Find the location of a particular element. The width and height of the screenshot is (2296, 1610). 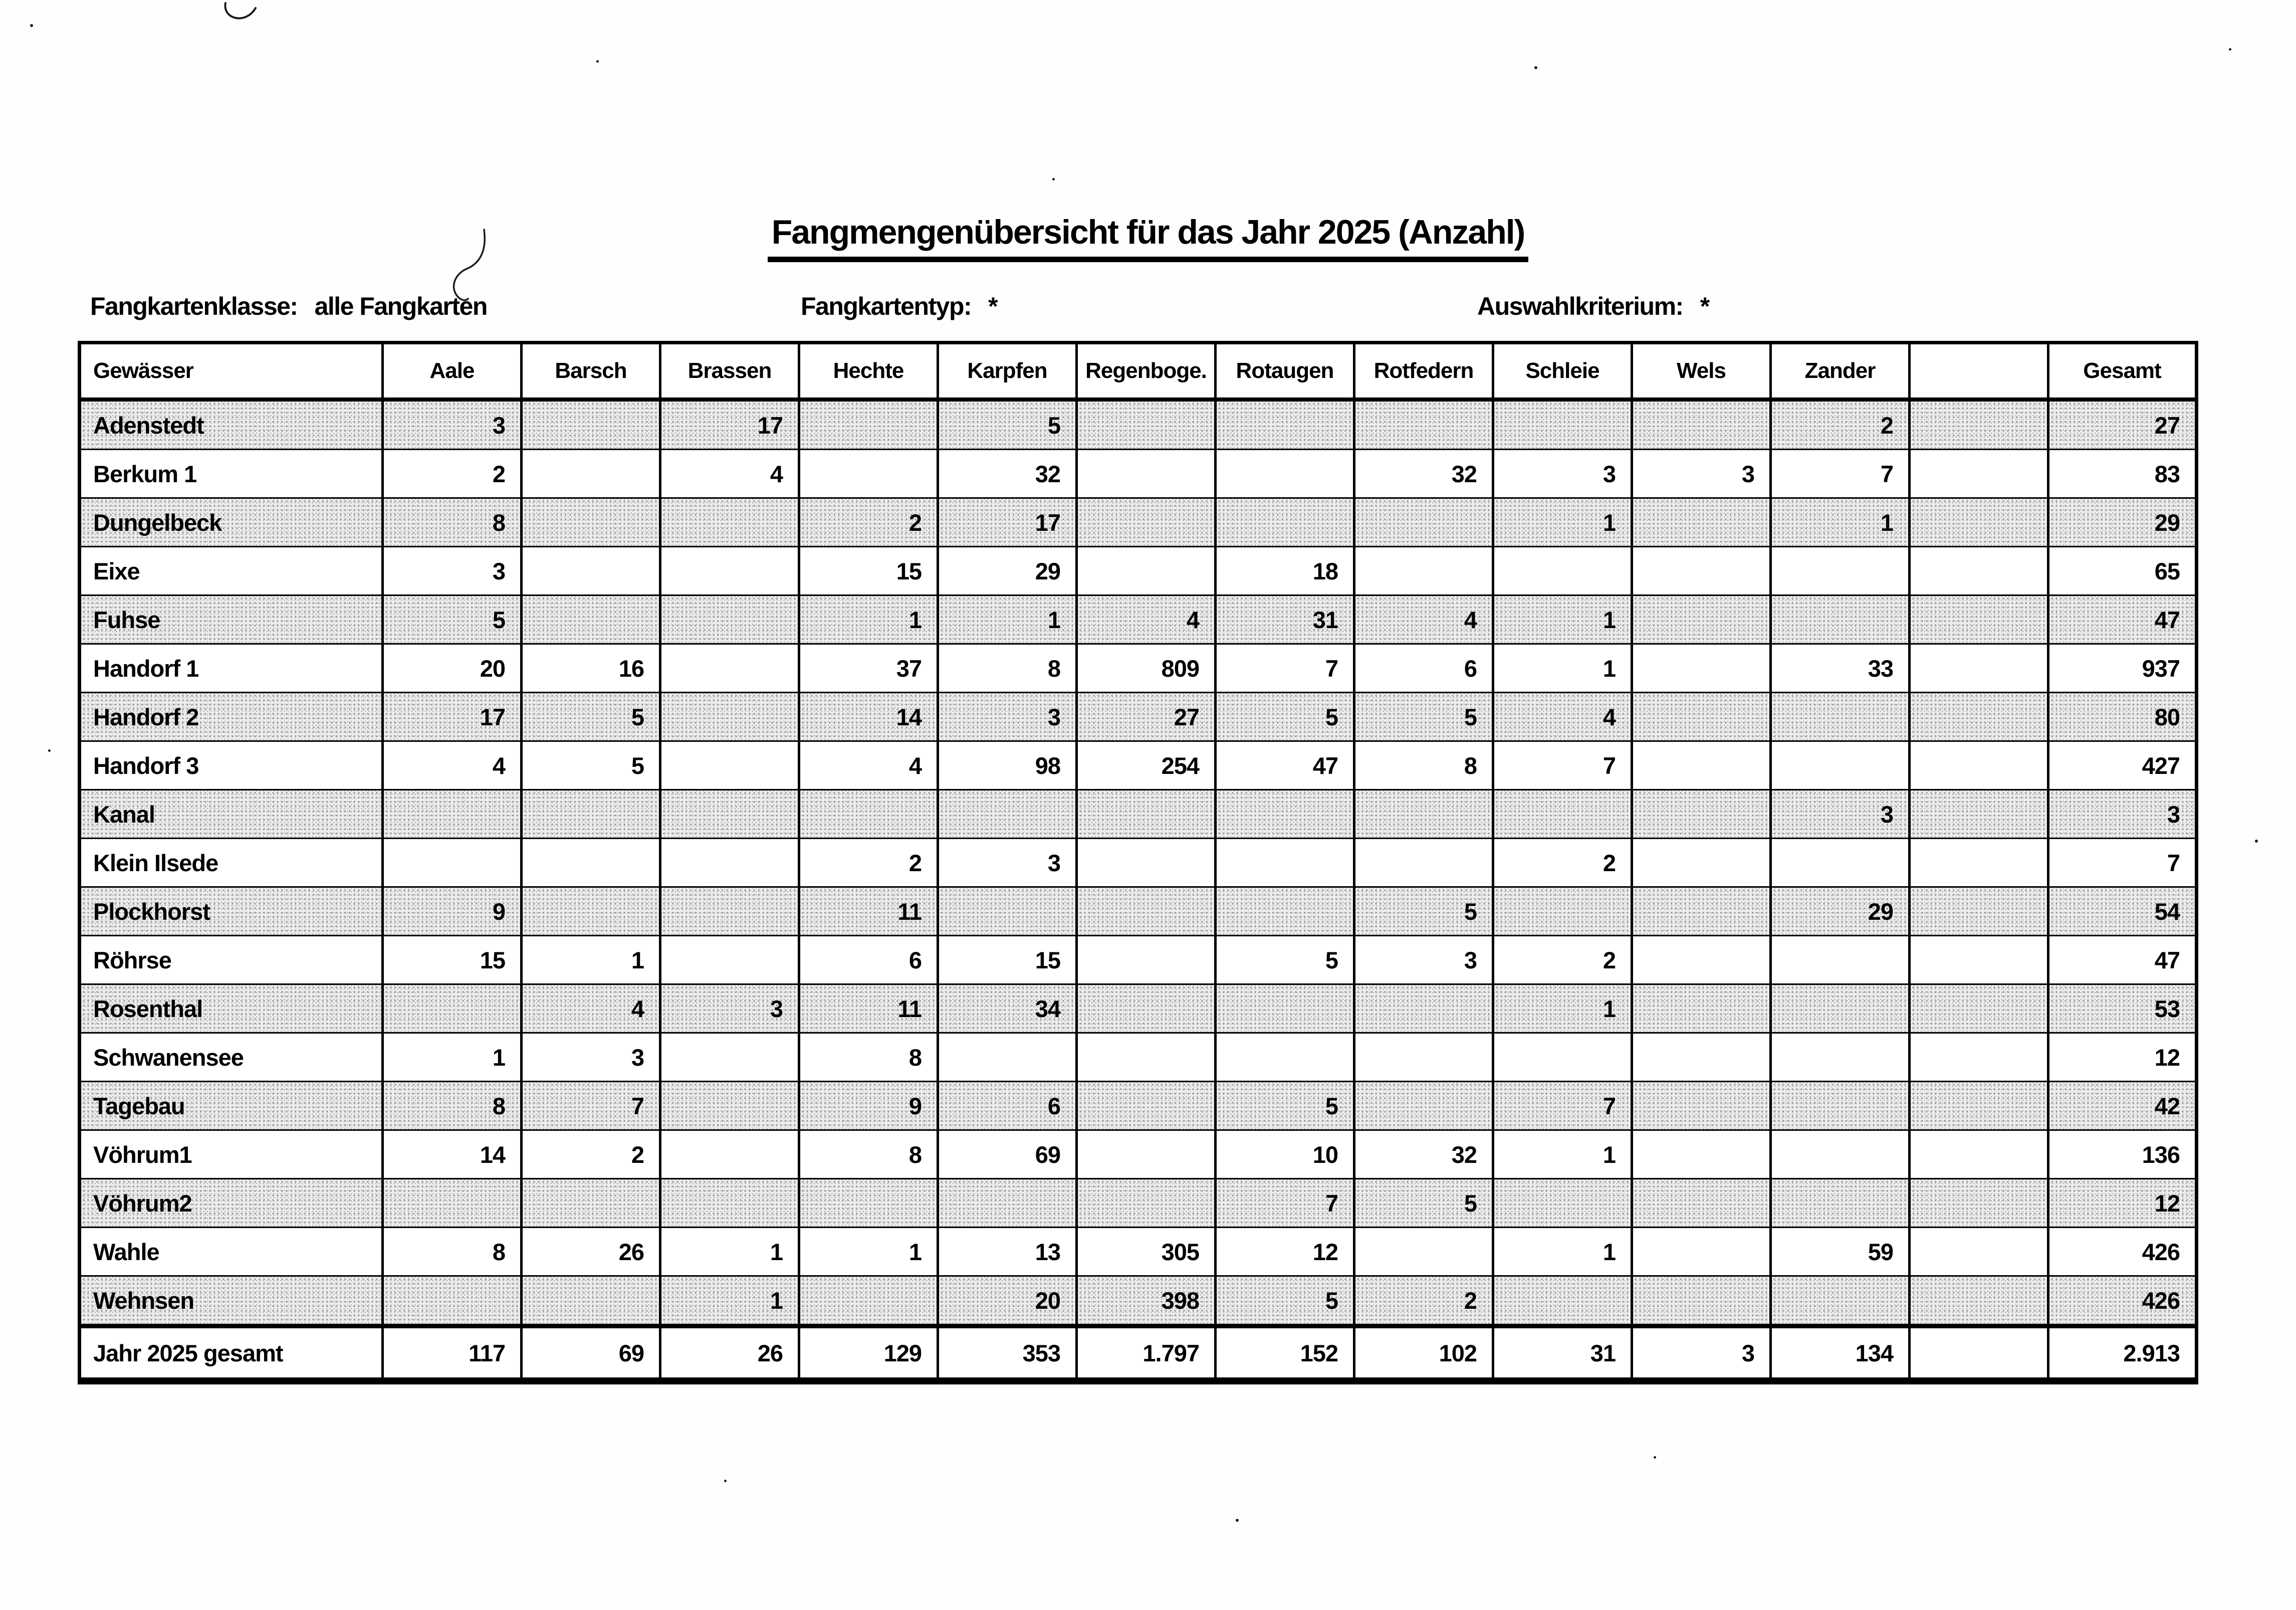

row-label: Vöhrum1 is located at coordinates (231, 1154).